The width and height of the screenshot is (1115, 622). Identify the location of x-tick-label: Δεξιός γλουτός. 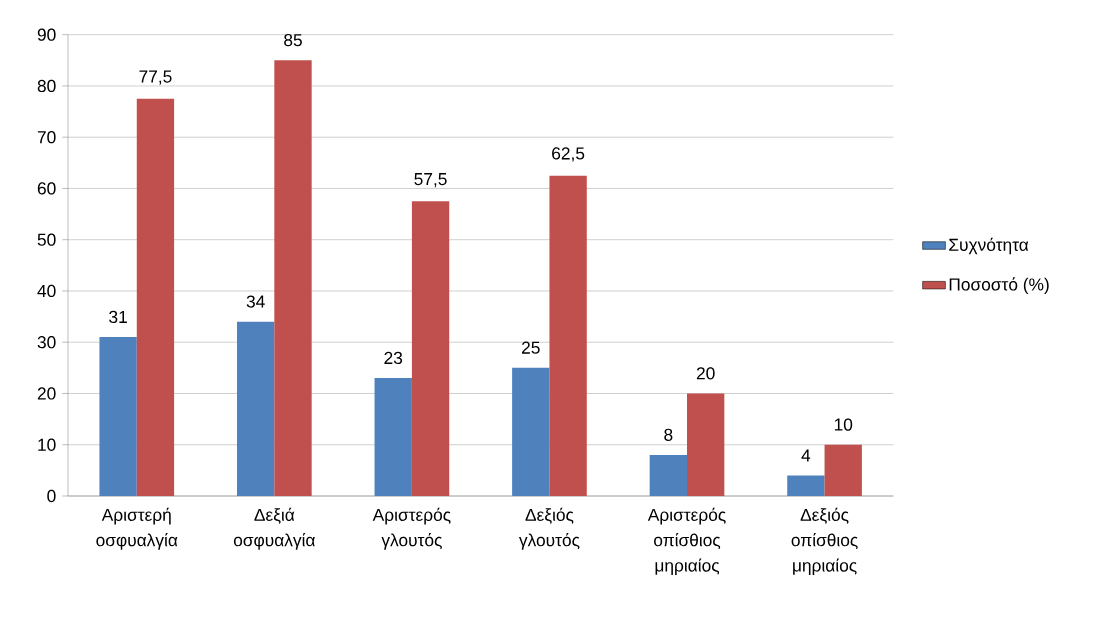
(549, 528).